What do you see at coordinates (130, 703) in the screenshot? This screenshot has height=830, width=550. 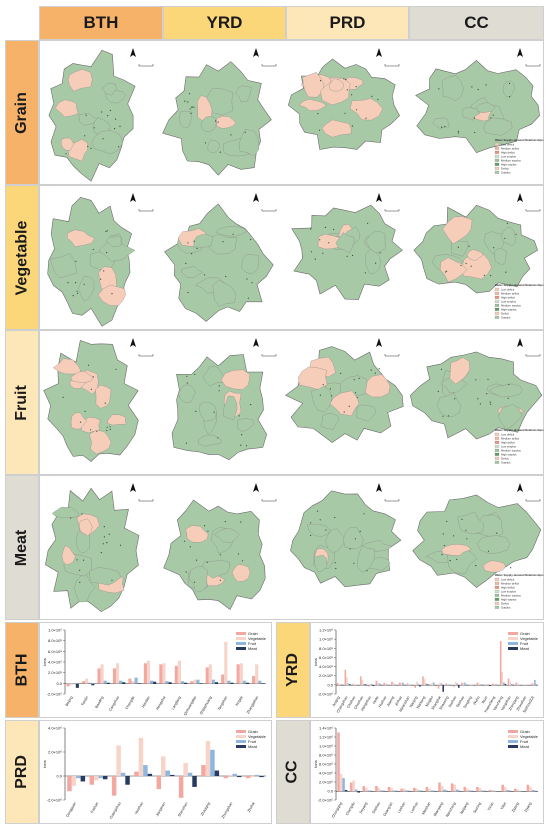 I see `x-tick-label: Chengde` at bounding box center [130, 703].